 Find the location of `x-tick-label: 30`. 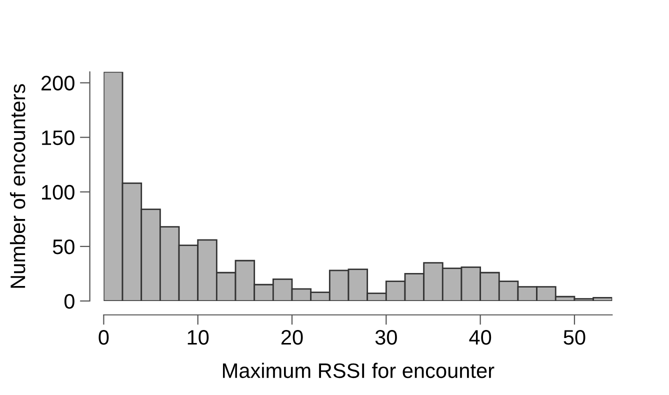

x-tick-label: 30 is located at coordinates (386, 337).